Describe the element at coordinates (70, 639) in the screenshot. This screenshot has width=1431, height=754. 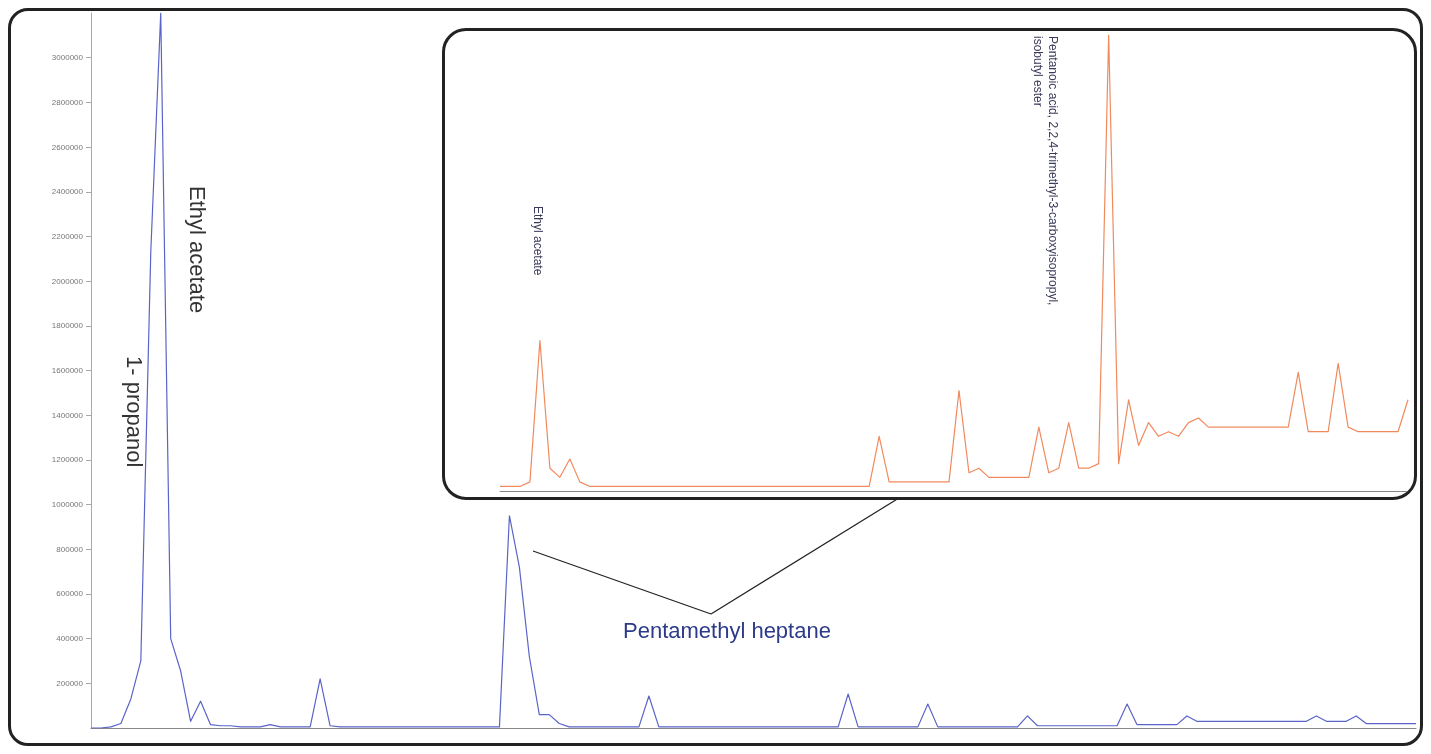
I see `y-tick-label: 400000` at that location.